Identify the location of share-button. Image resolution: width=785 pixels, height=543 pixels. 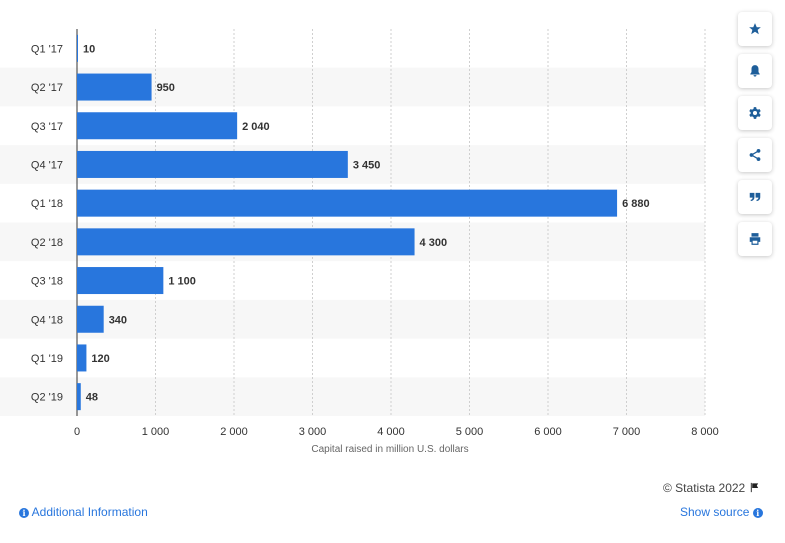
(755, 155).